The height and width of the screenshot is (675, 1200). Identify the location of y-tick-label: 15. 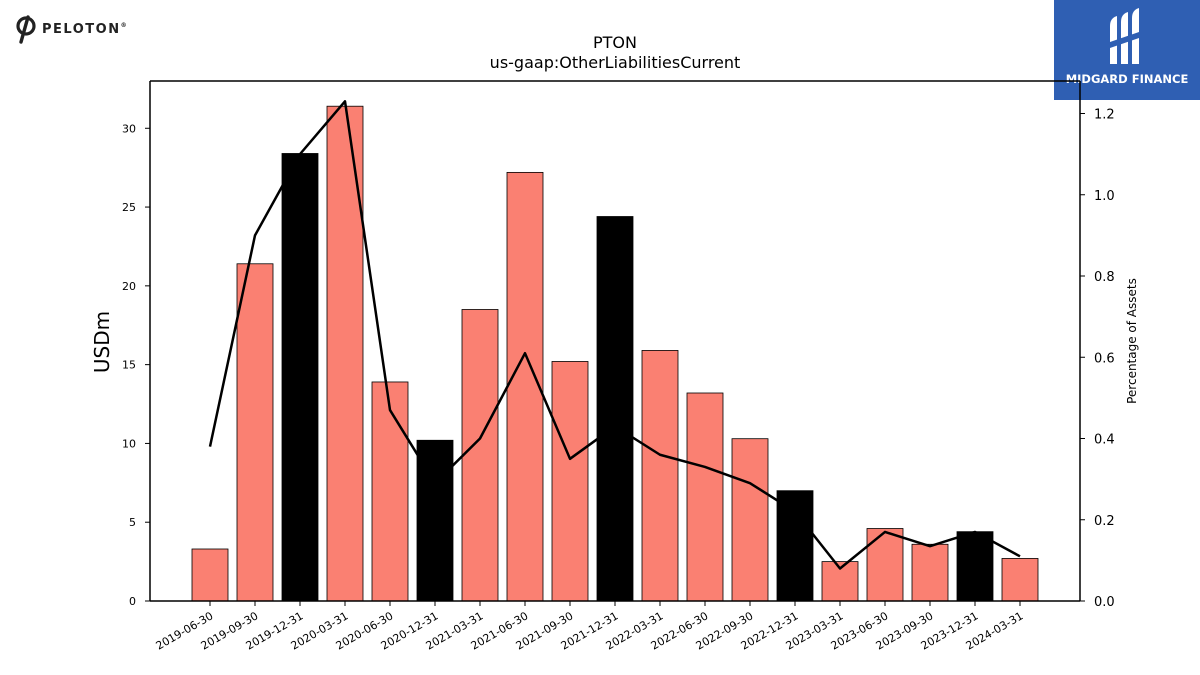
(129, 365).